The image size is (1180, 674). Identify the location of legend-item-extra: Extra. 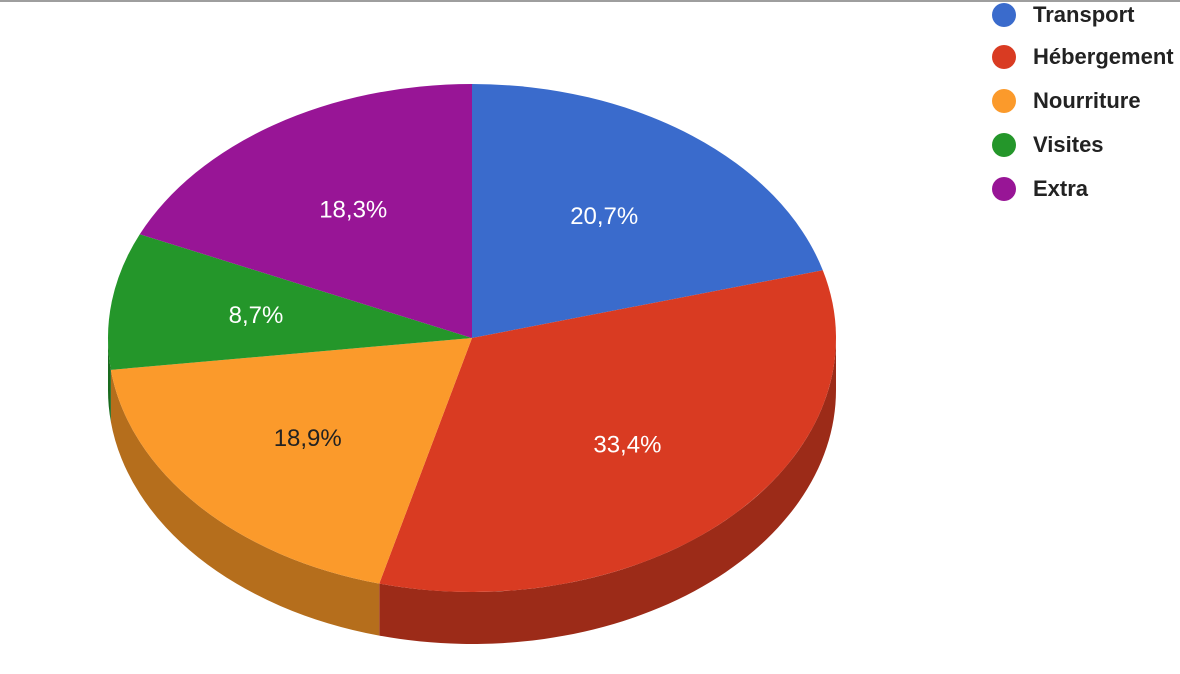
(1040, 189).